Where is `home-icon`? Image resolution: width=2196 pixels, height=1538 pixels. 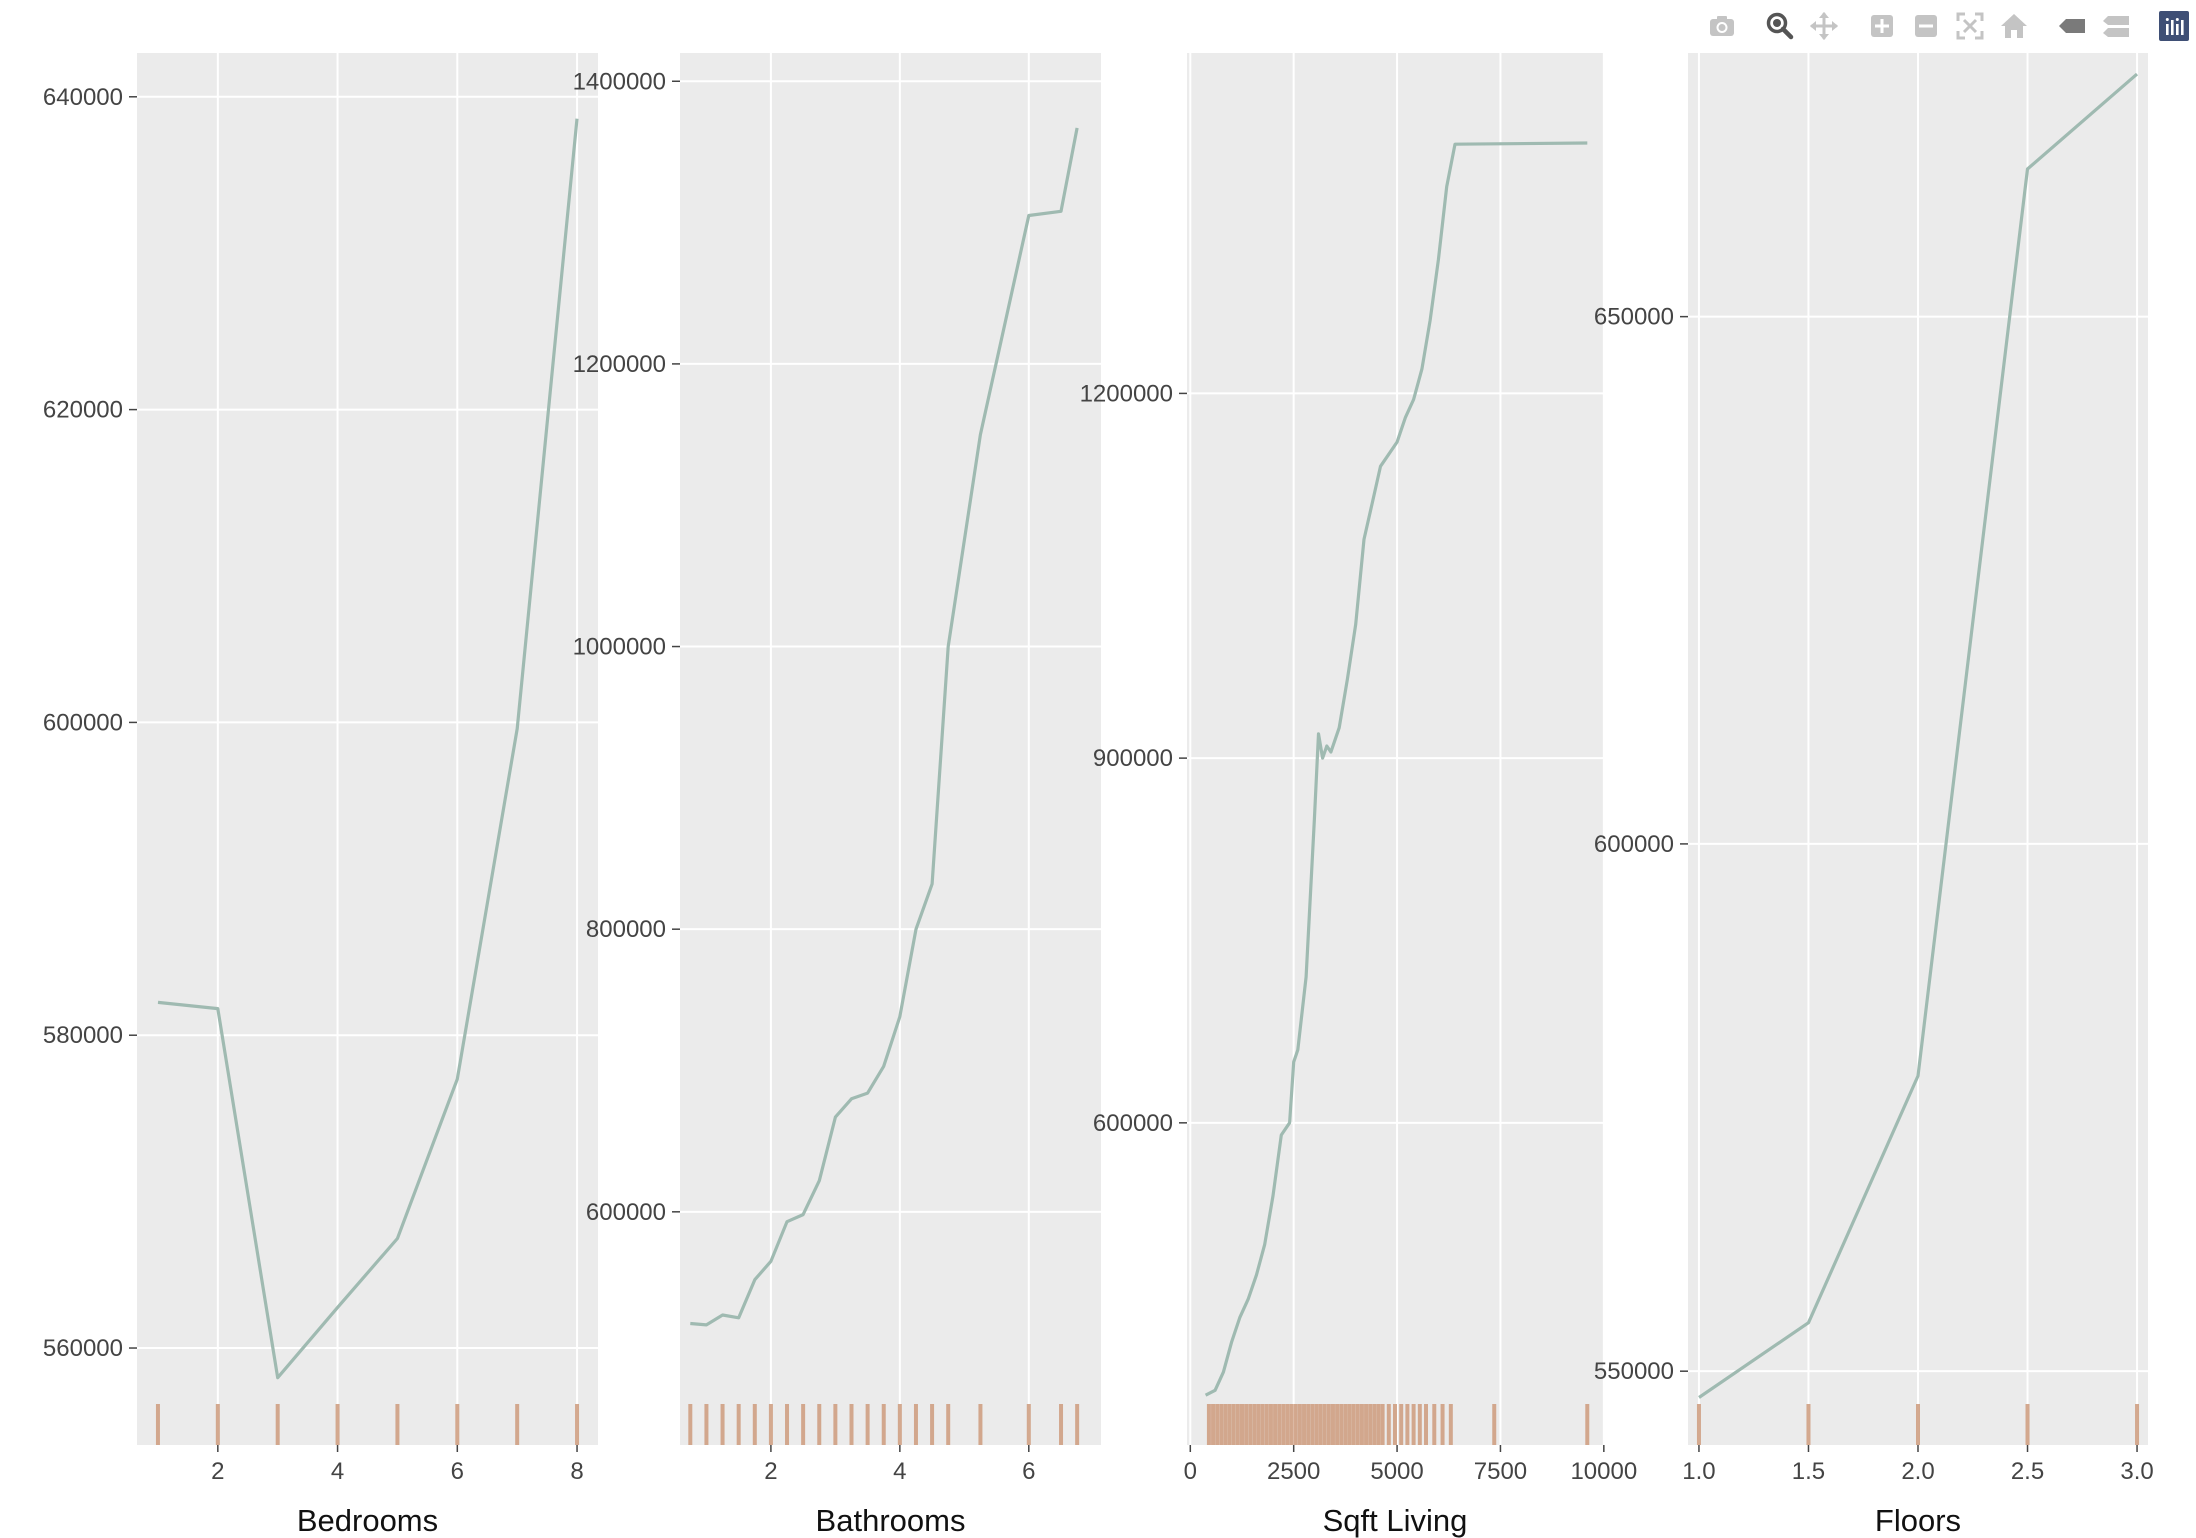
home-icon is located at coordinates (2014, 26).